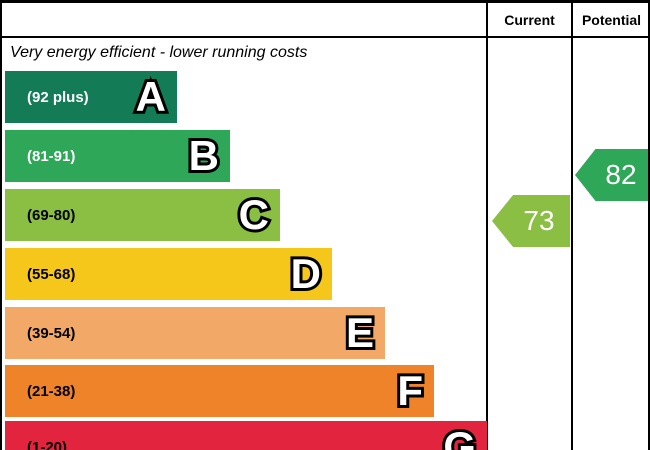  I want to click on current-rating-arrow: 73, so click(531, 221).